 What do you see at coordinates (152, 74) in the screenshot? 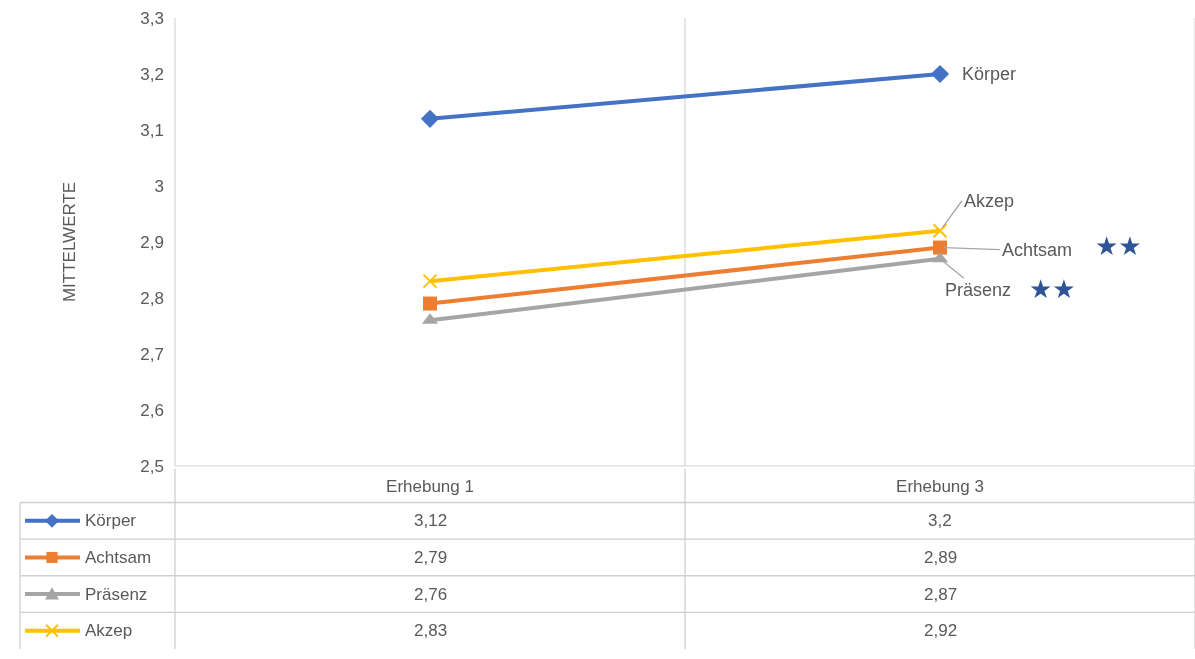
I see `y-tick-label: 3,2` at bounding box center [152, 74].